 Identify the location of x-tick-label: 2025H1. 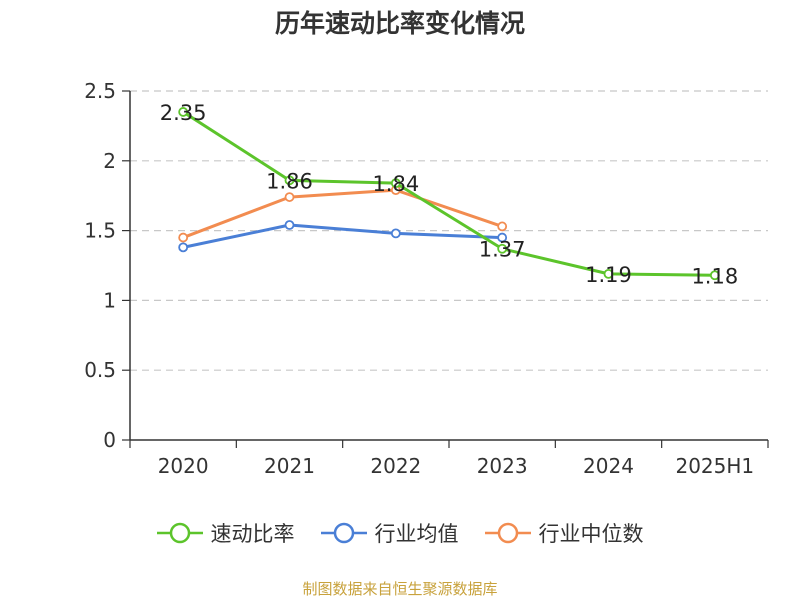
(714, 466).